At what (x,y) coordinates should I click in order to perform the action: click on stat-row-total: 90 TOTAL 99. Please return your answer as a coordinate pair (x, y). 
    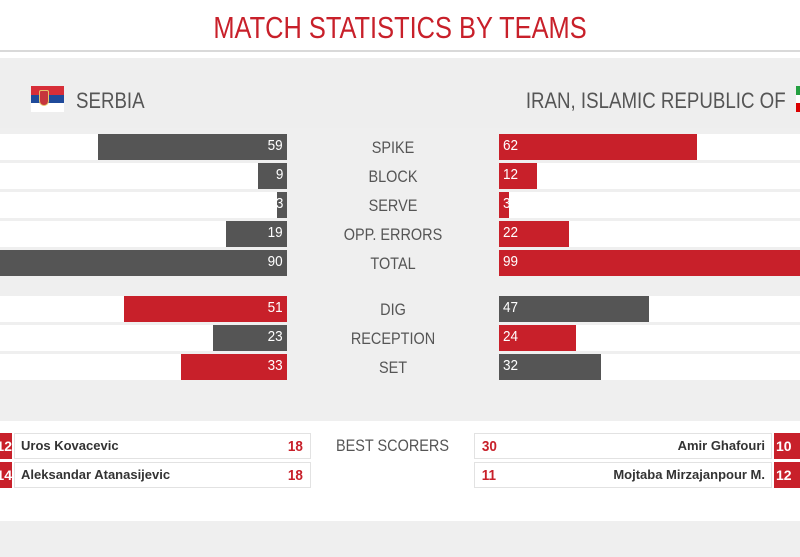
    Looking at the image, I should click on (400, 263).